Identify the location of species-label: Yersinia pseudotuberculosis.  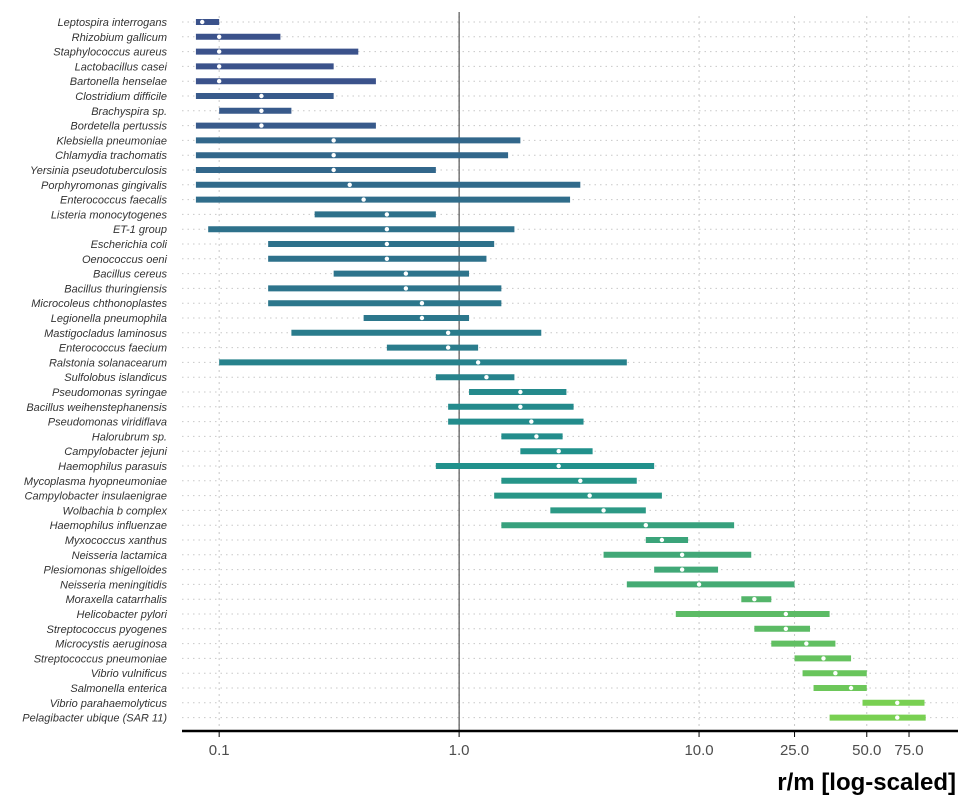
(98, 171).